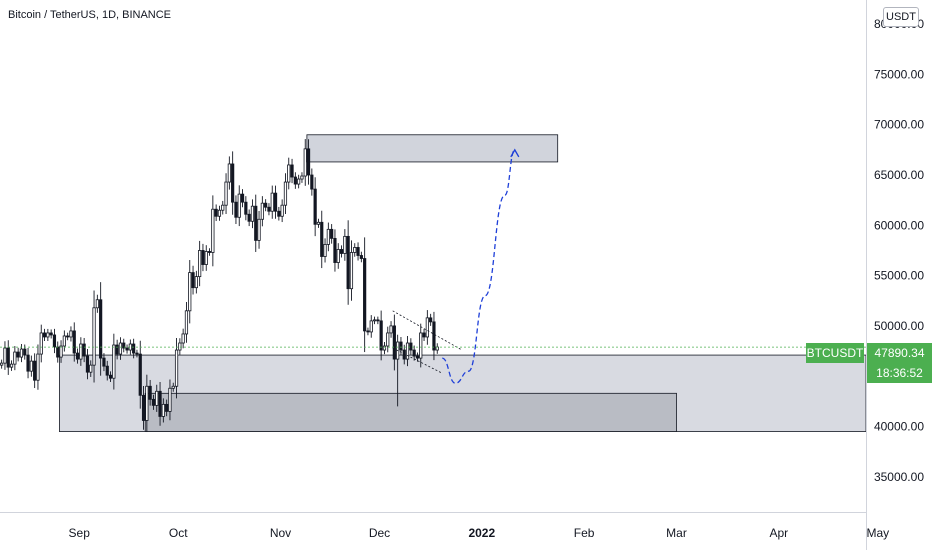 The width and height of the screenshot is (932, 555). I want to click on price-tick-label: 35000.00, so click(899, 477).